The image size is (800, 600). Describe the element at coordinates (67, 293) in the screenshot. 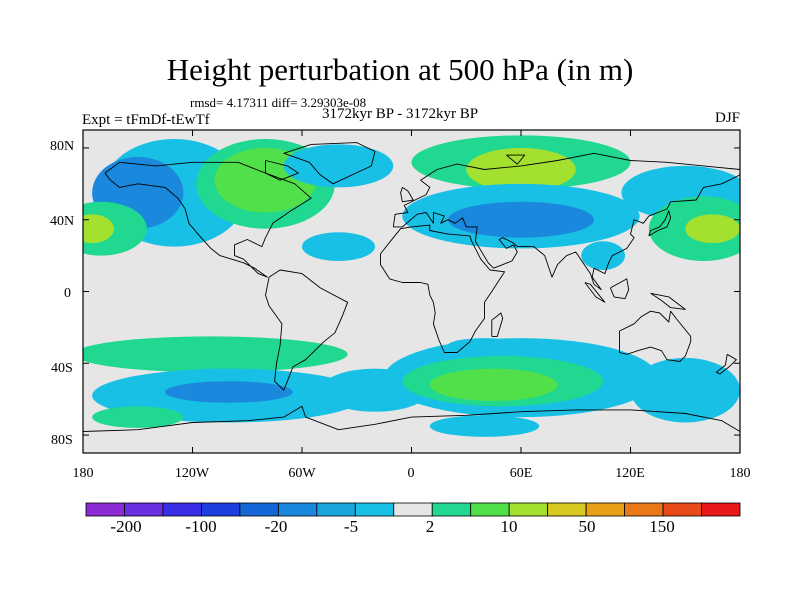

I see `lat-label-0: 0` at that location.